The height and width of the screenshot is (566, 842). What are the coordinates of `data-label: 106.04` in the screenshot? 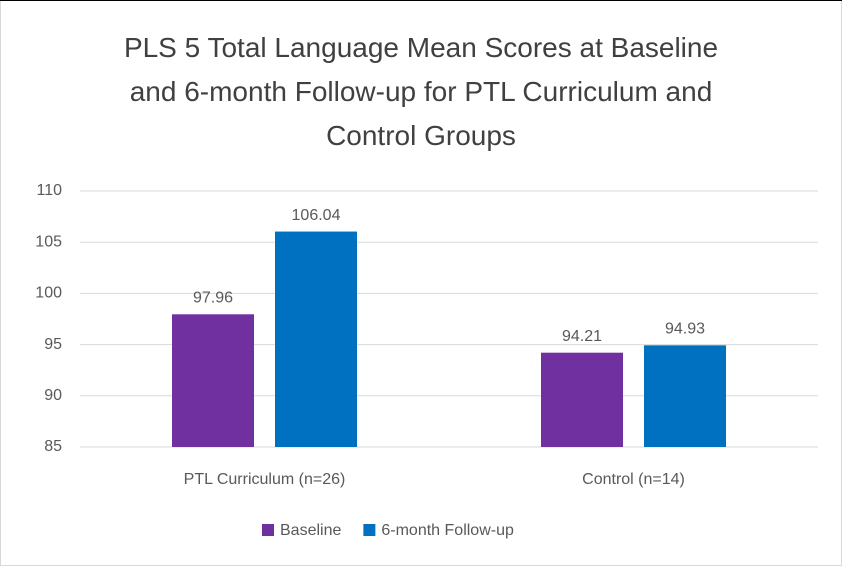 It's located at (316, 215).